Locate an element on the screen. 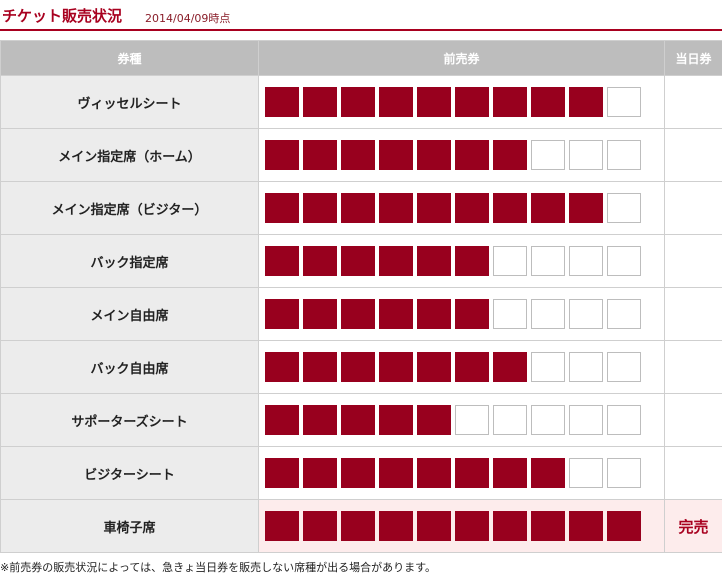  table-row: メイン指定席（ホーム） is located at coordinates (361, 155).